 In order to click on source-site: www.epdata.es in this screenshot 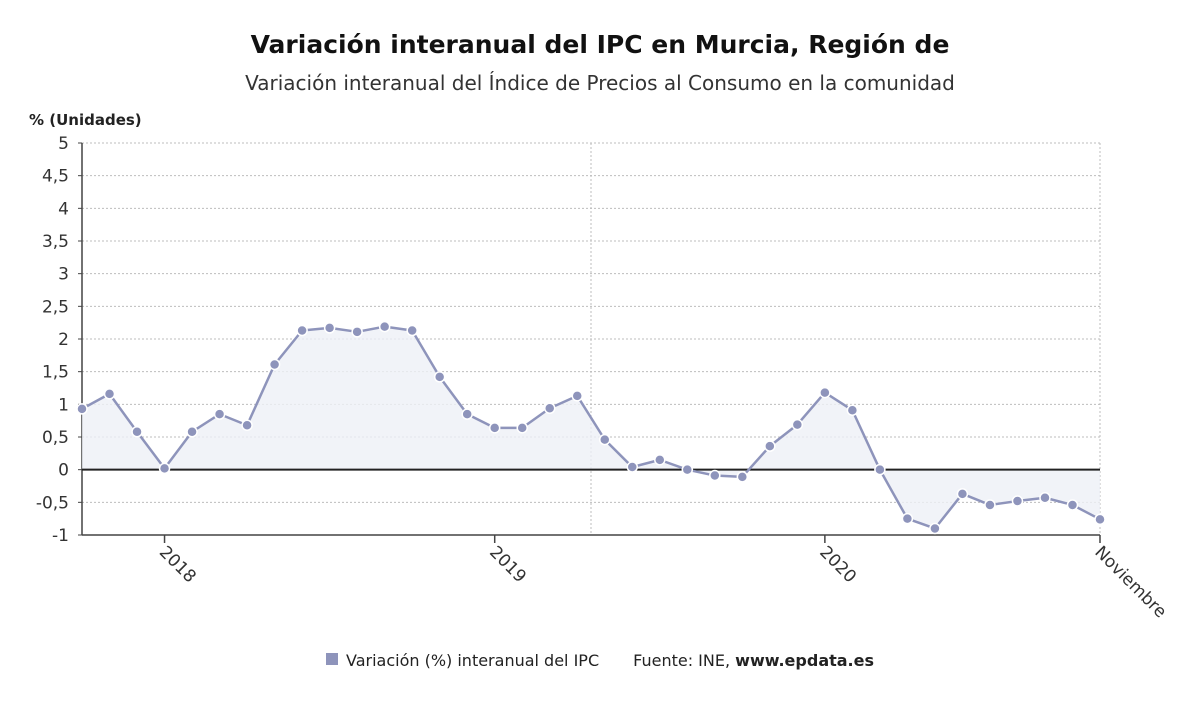, I will do `click(805, 660)`.